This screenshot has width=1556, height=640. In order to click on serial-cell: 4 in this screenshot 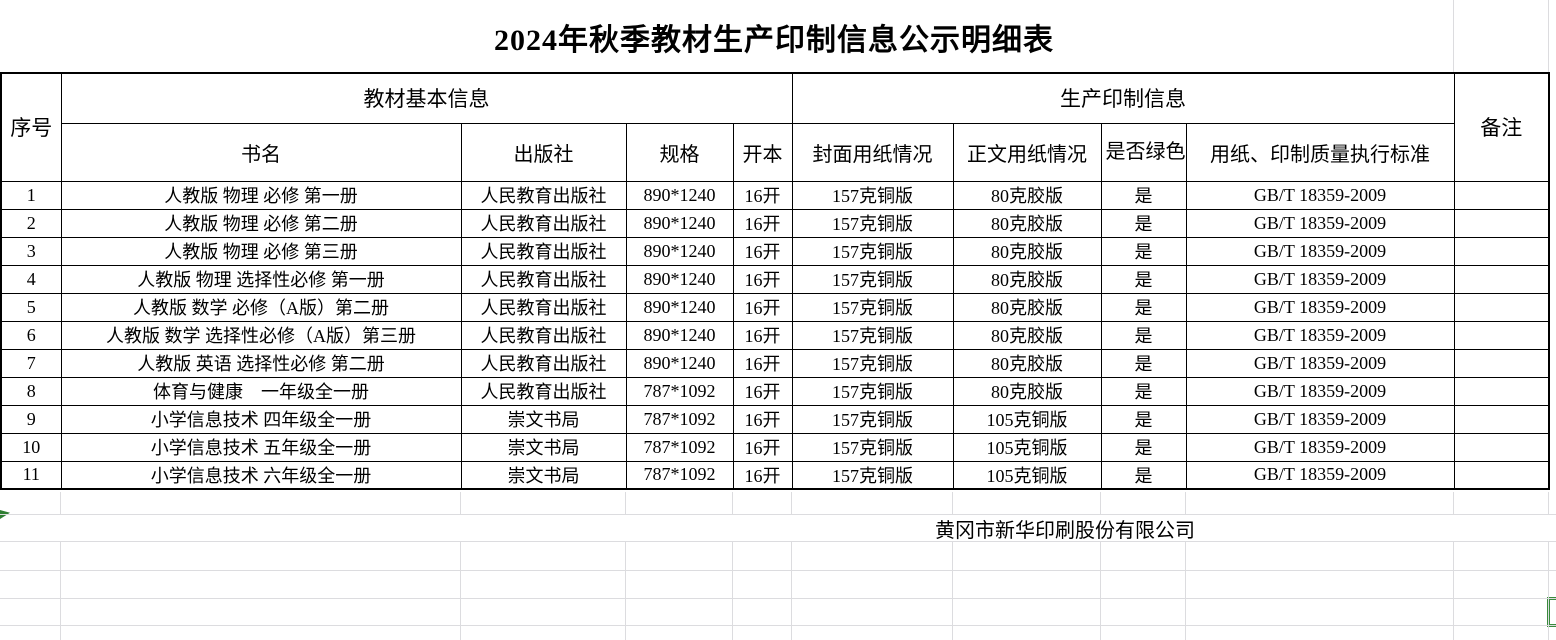, I will do `click(31, 279)`.